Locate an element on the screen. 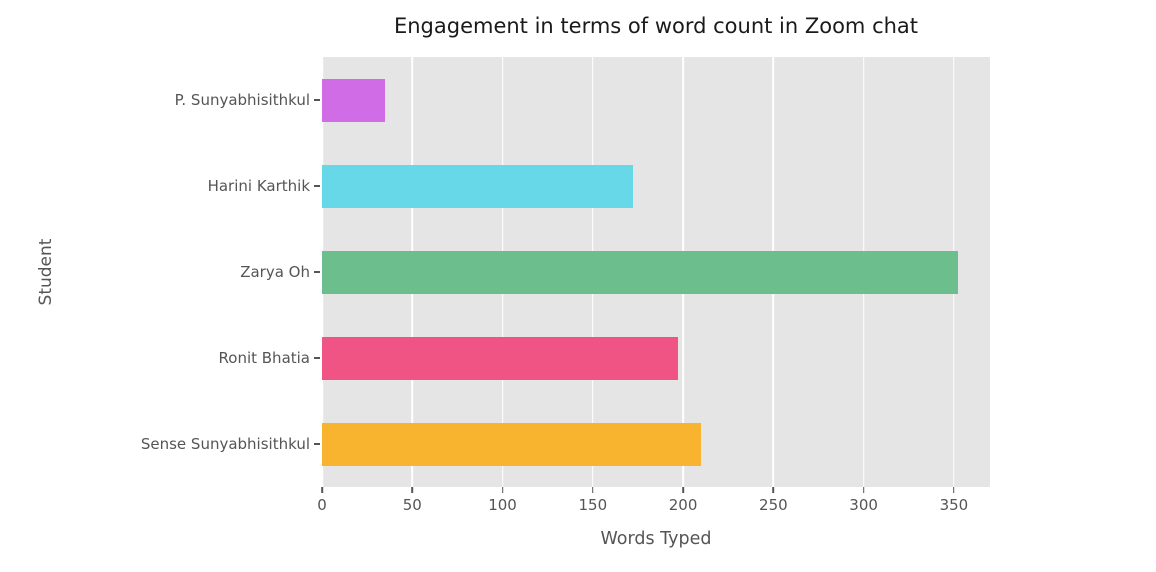 This screenshot has height=572, width=1156. y-tick-label: Harini Karthik is located at coordinates (258, 186).